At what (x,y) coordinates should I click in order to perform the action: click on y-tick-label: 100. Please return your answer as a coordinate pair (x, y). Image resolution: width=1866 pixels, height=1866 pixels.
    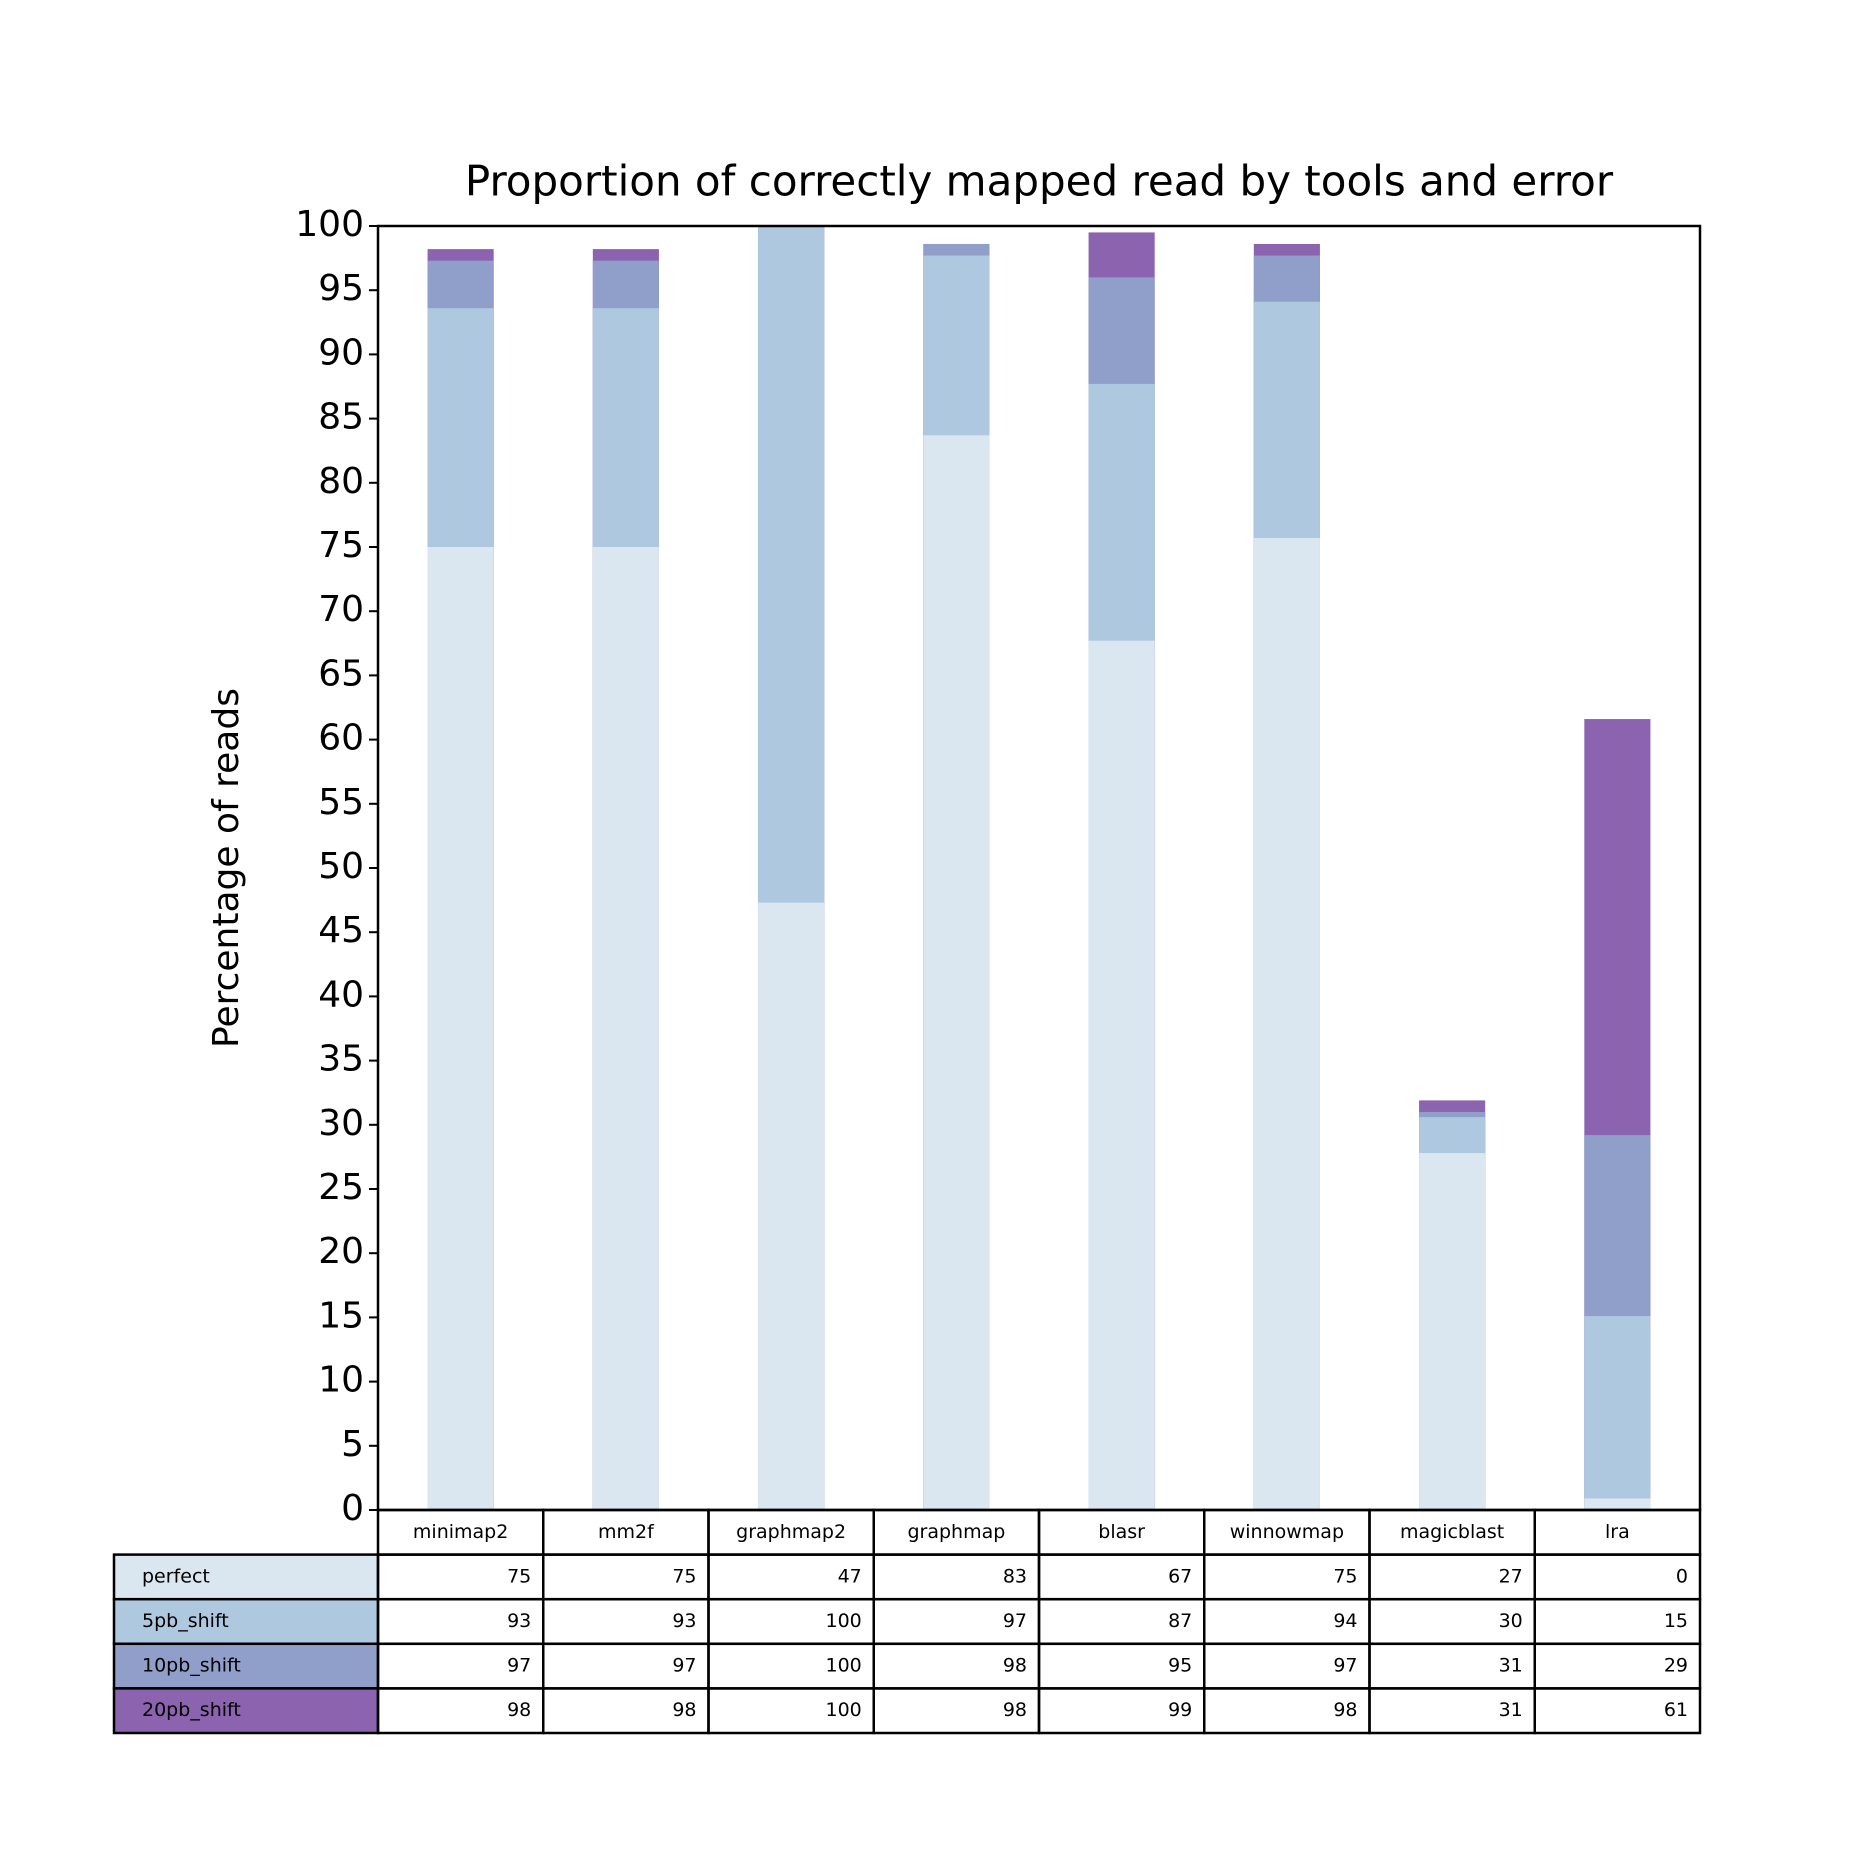
    Looking at the image, I should click on (329, 224).